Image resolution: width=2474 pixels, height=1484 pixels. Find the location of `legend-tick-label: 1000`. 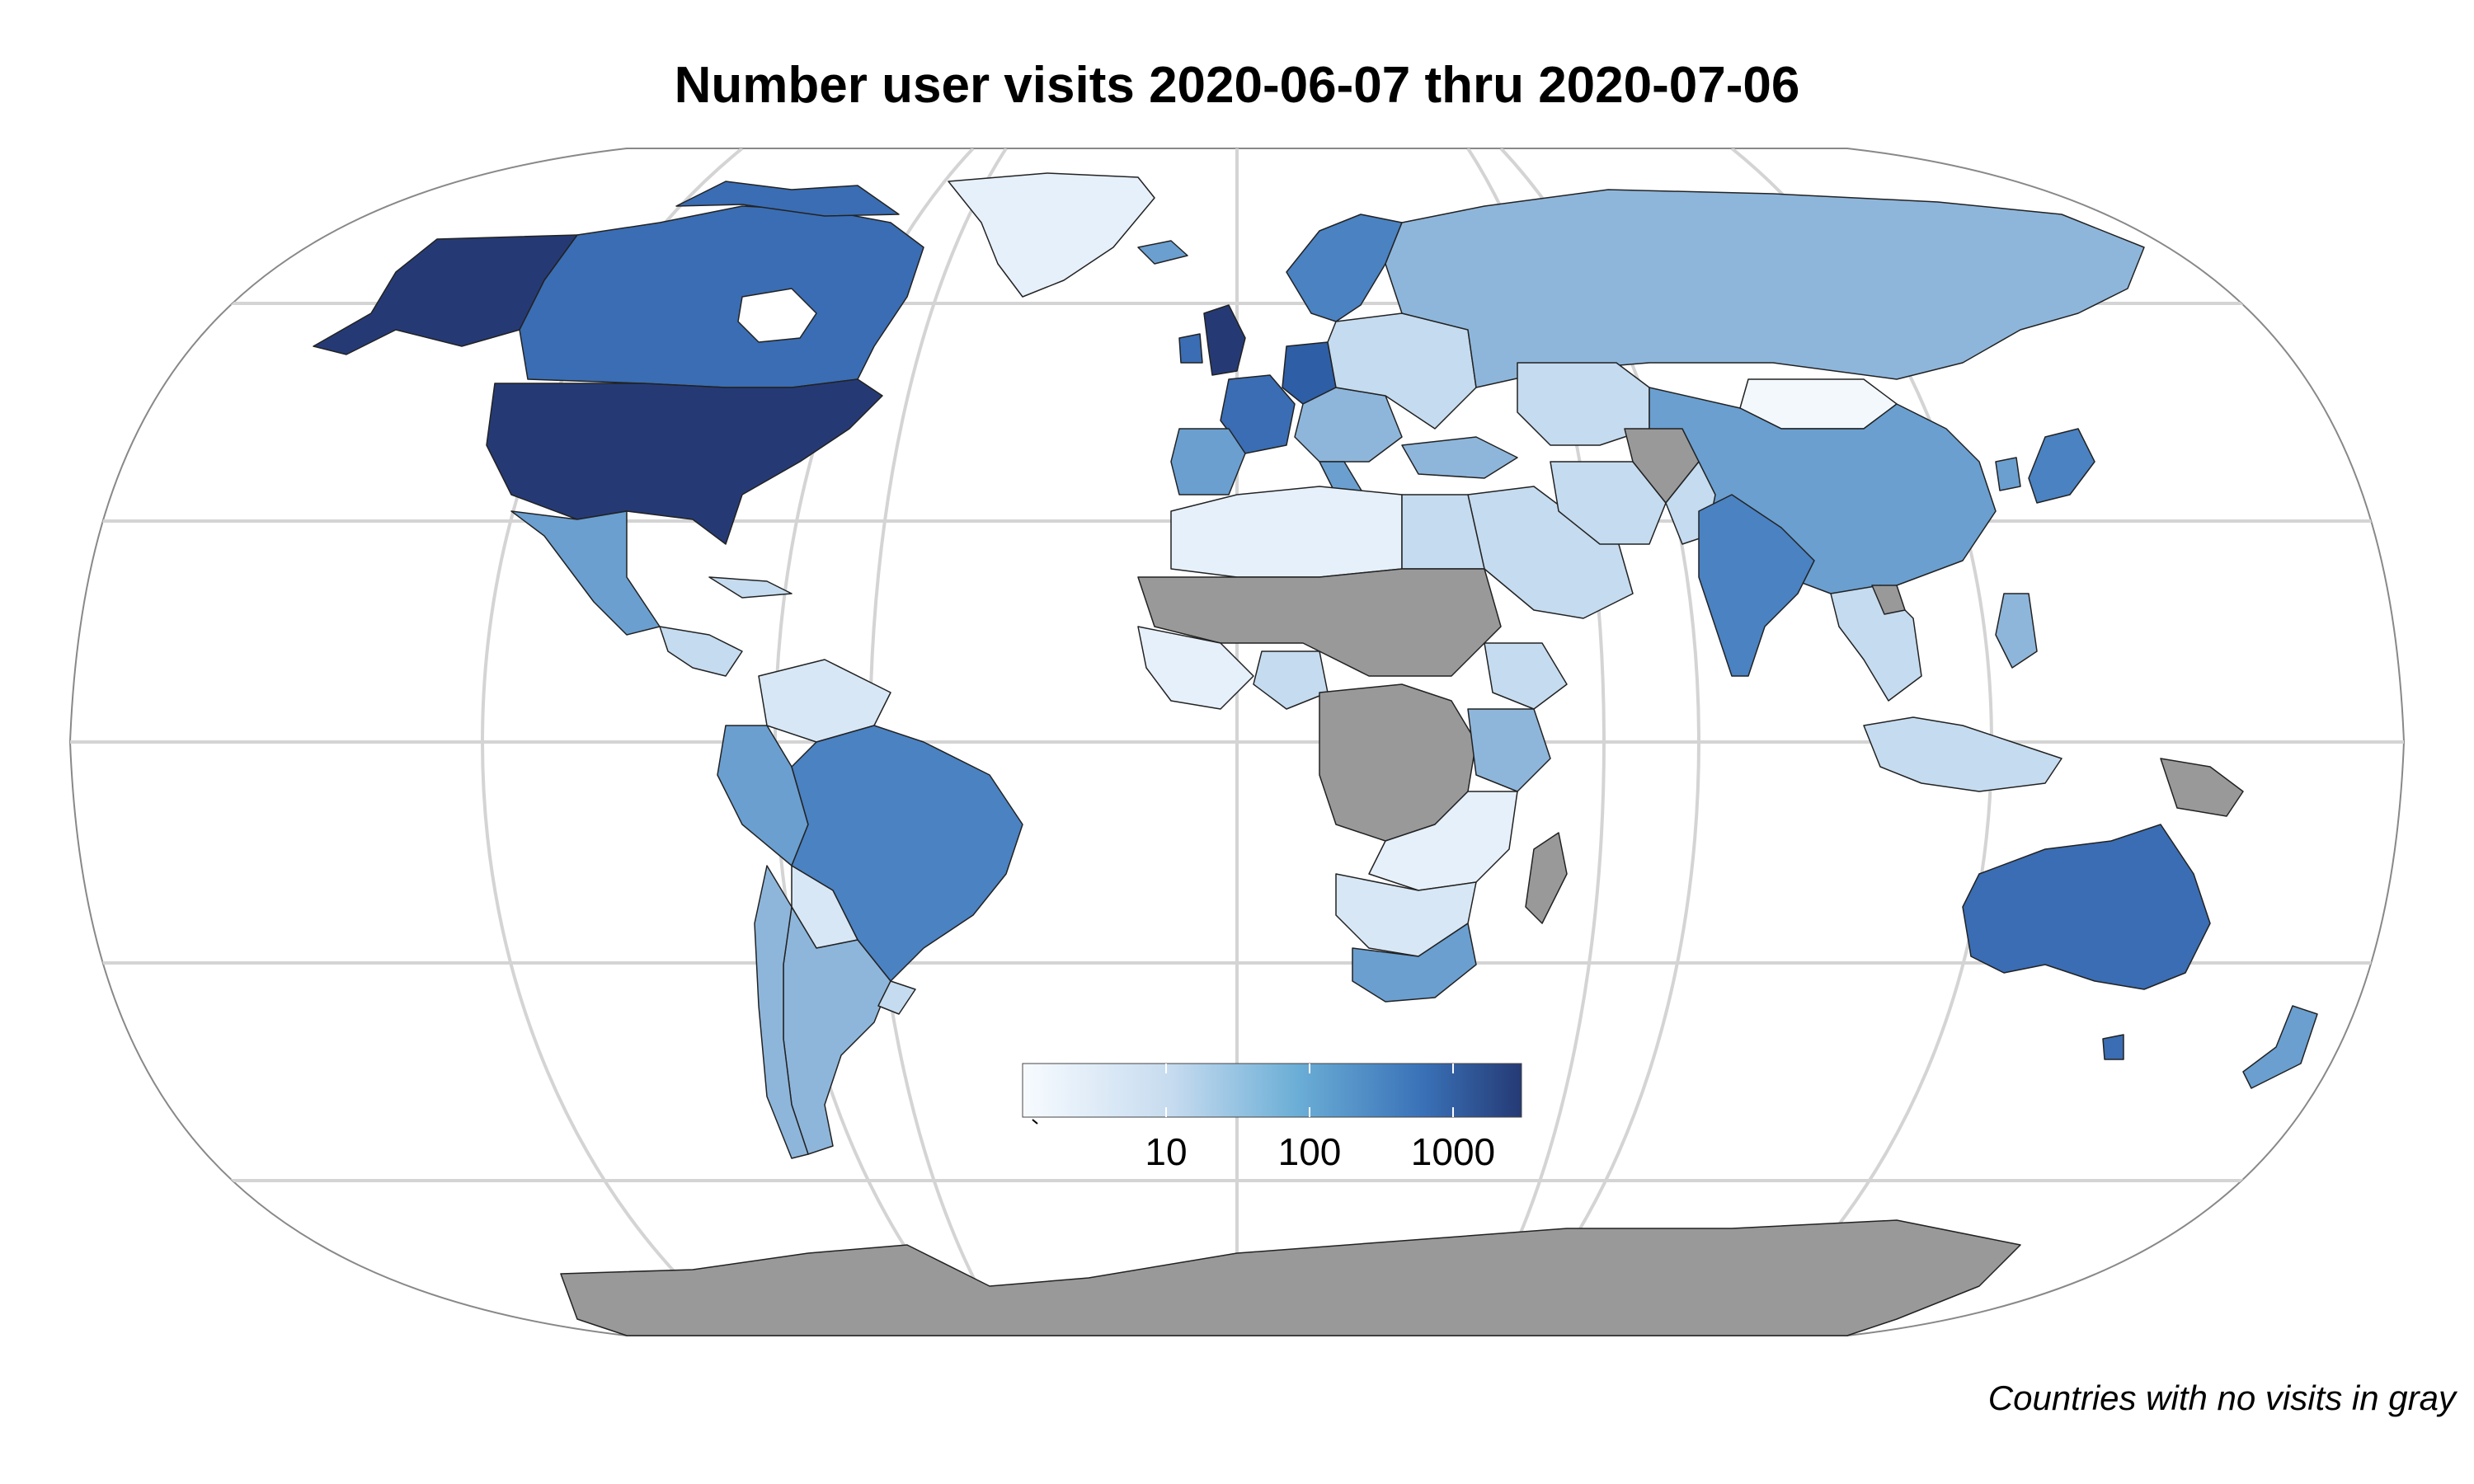

legend-tick-label: 1000 is located at coordinates (1453, 1151).